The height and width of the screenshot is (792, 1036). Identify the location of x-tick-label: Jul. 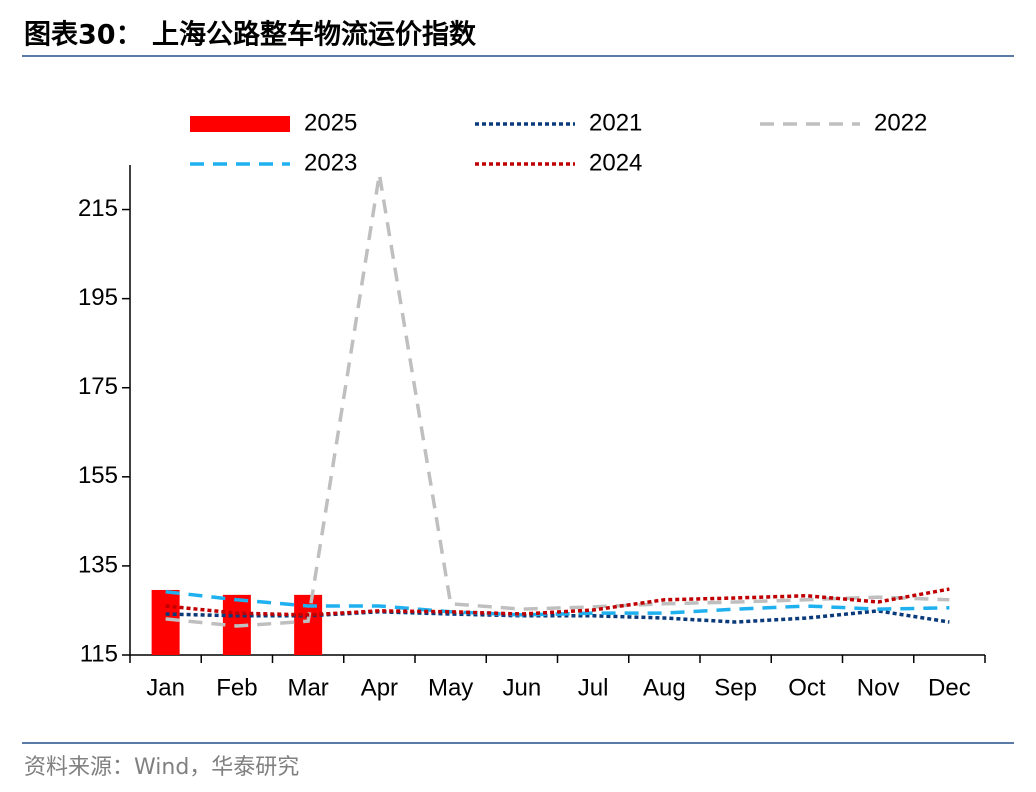
(593, 687).